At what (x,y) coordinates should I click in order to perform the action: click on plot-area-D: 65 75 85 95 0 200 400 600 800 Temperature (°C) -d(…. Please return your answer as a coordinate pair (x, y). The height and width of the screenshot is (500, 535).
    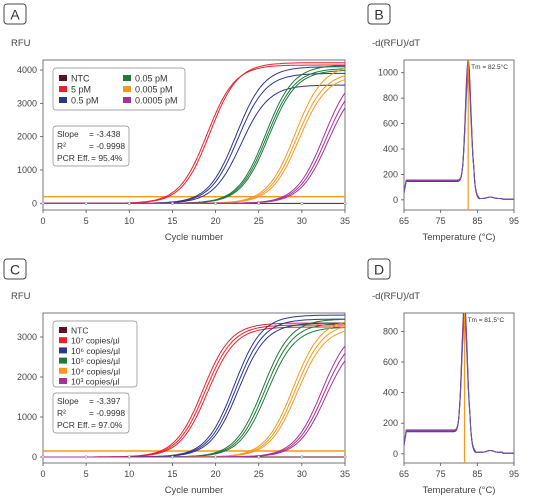
    Looking at the image, I should click on (445, 393).